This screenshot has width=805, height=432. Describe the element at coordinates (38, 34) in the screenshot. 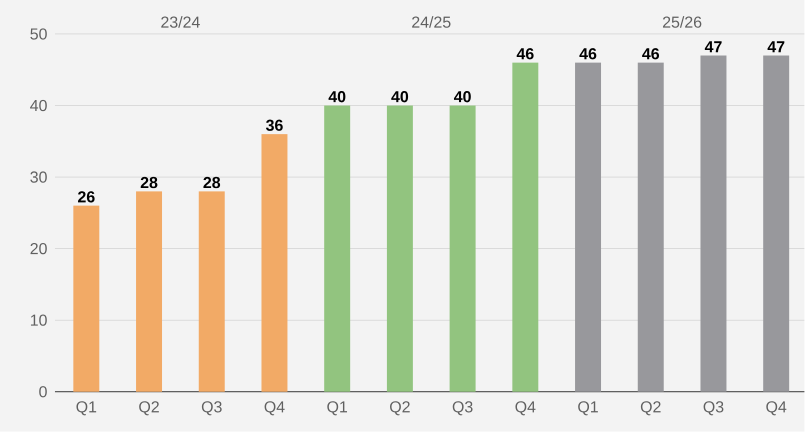

I see `y-tick-label: 50` at that location.